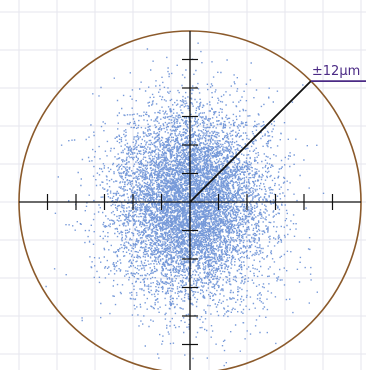 This screenshot has width=366, height=370. Describe the element at coordinates (250, 141) in the screenshot. I see `radius-line` at that location.